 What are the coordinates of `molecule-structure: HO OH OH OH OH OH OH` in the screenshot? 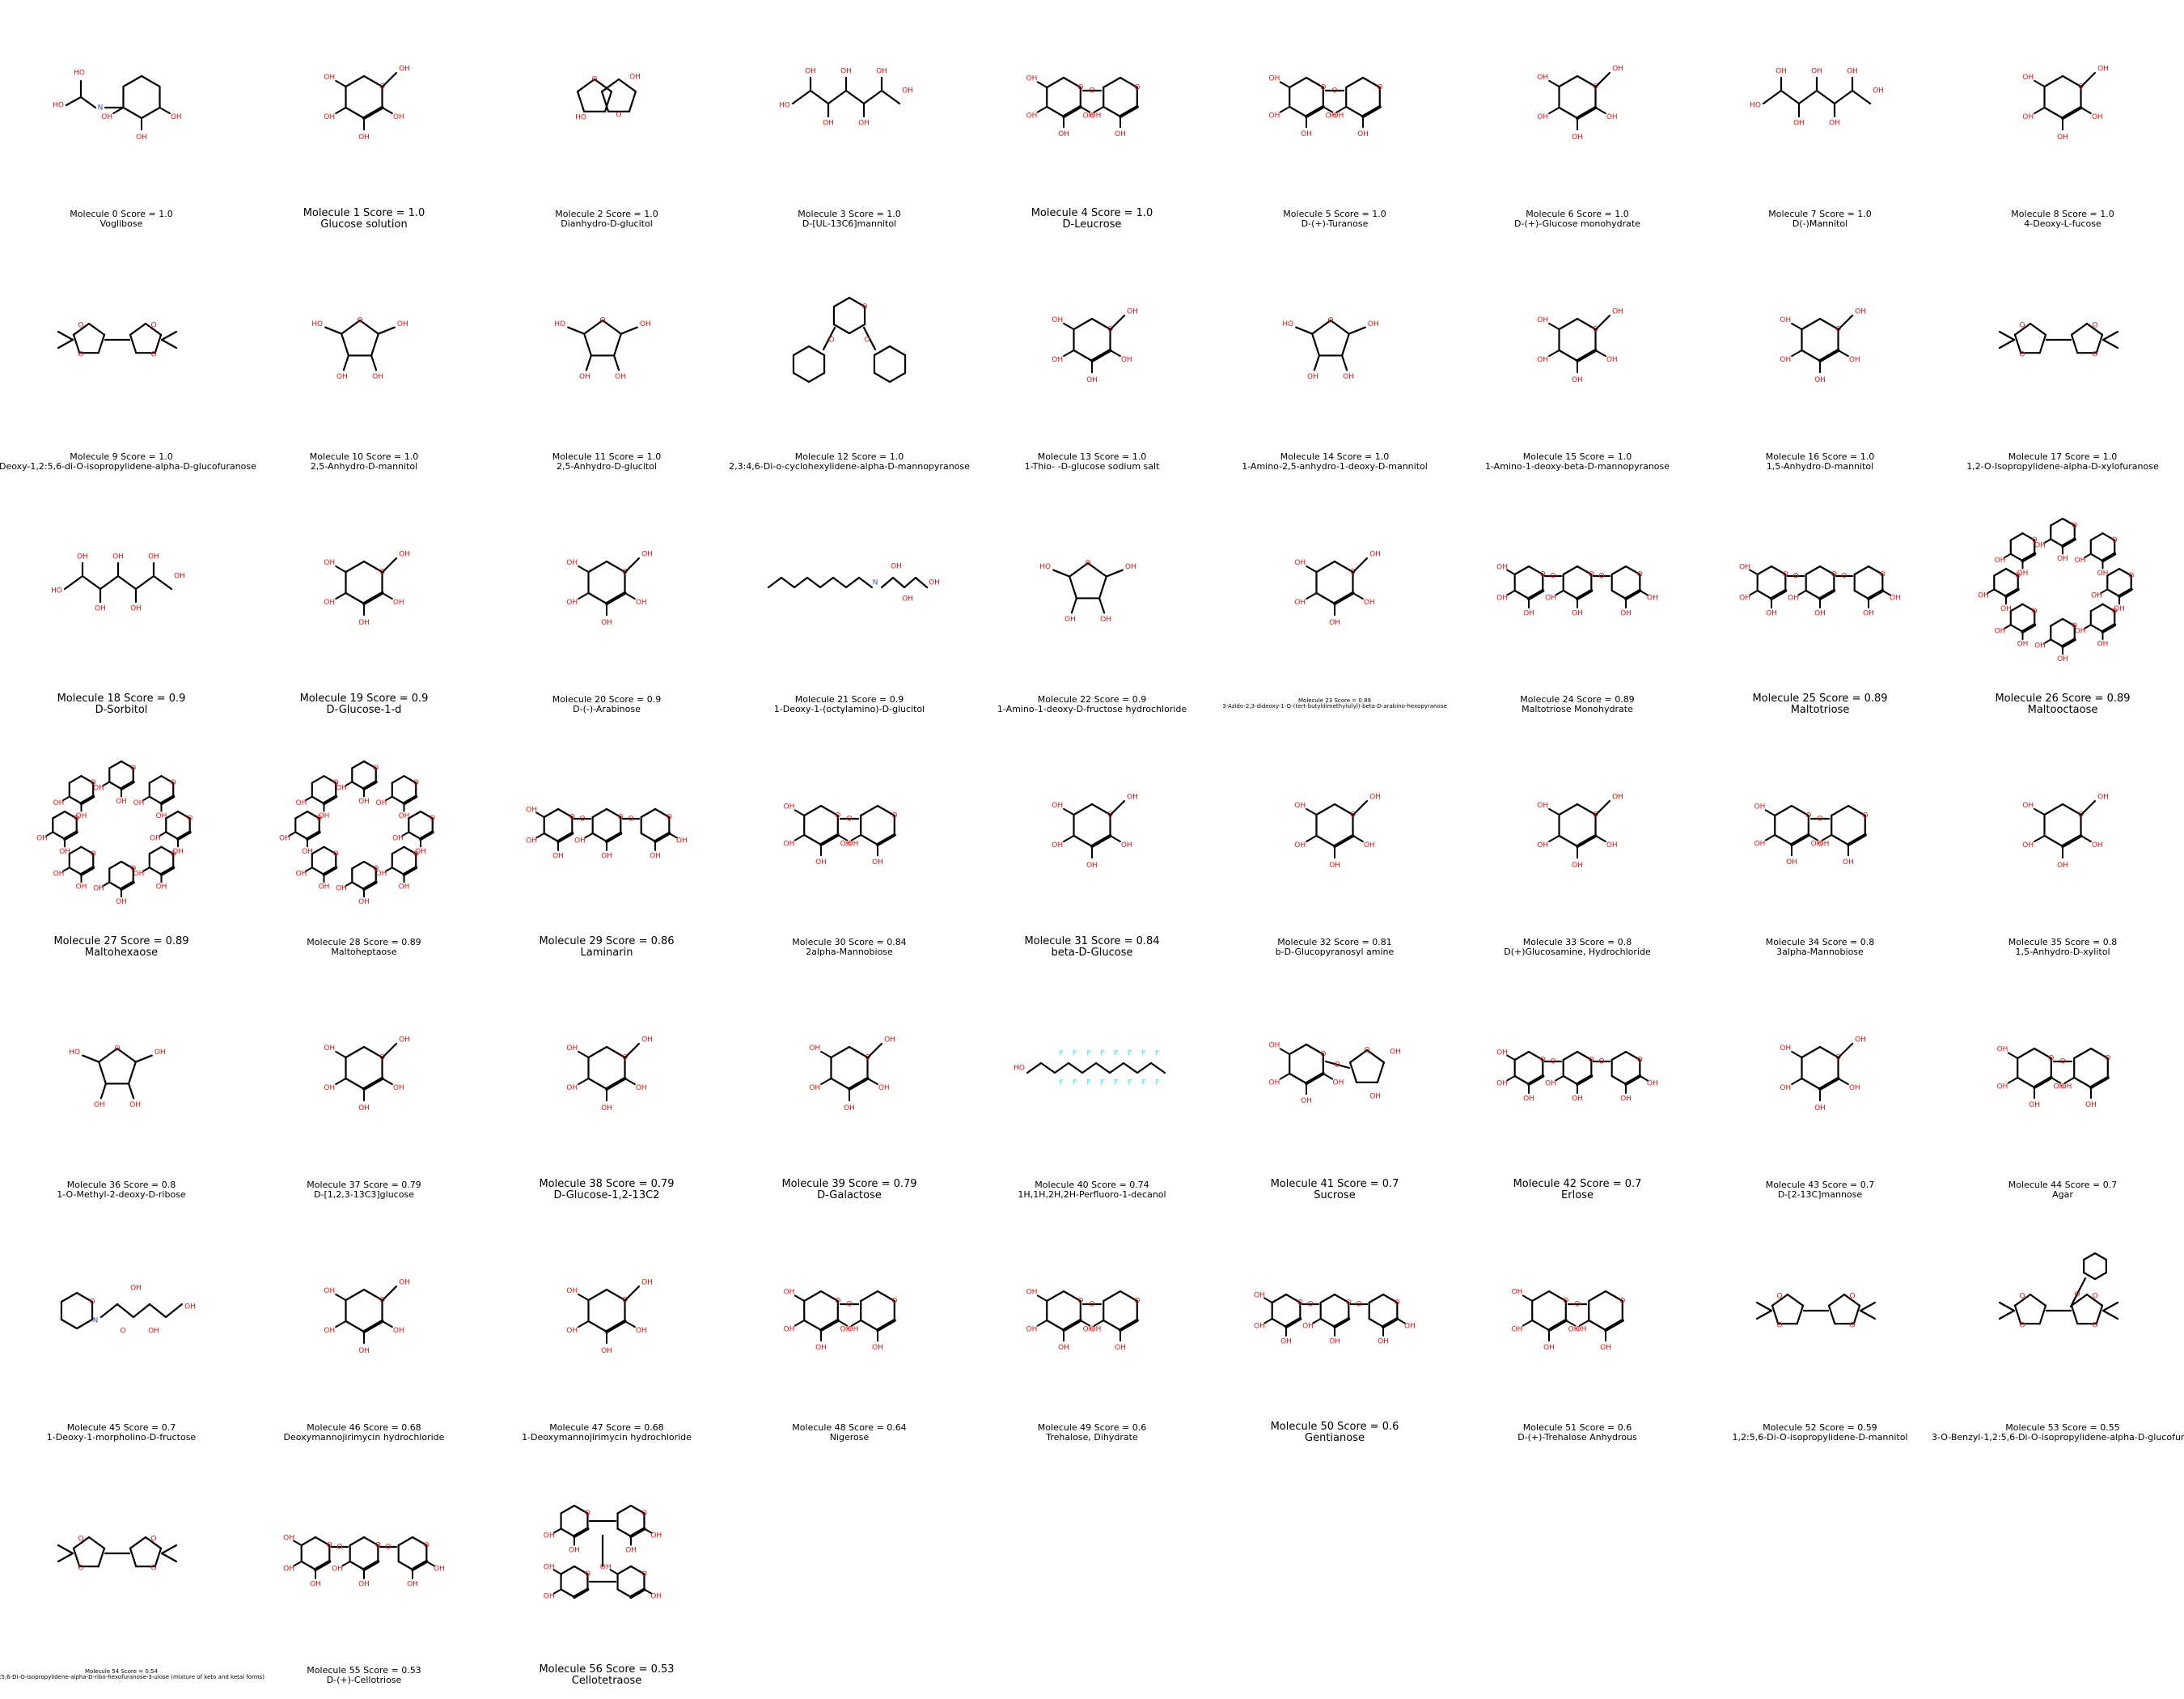 It's located at (846, 98).